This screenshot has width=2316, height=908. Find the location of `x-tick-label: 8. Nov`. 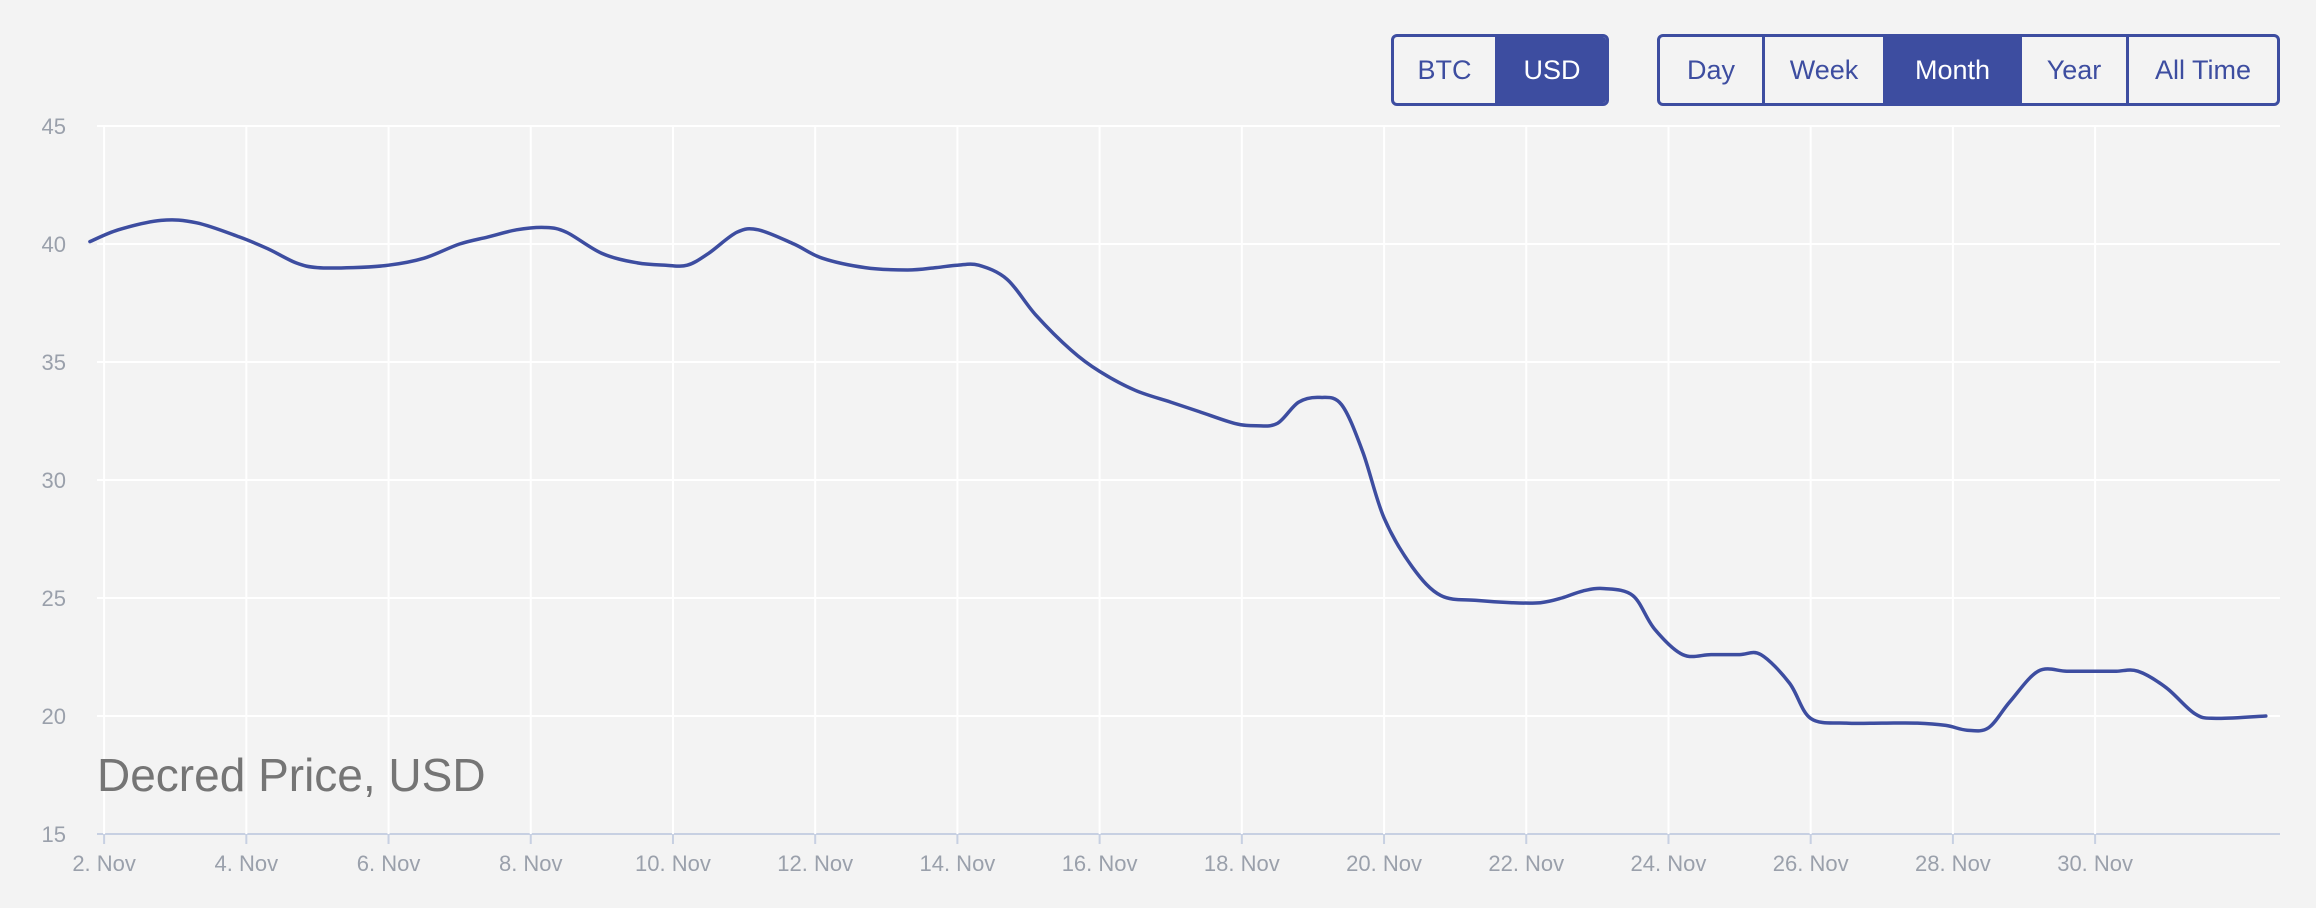

x-tick-label: 8. Nov is located at coordinates (531, 863).